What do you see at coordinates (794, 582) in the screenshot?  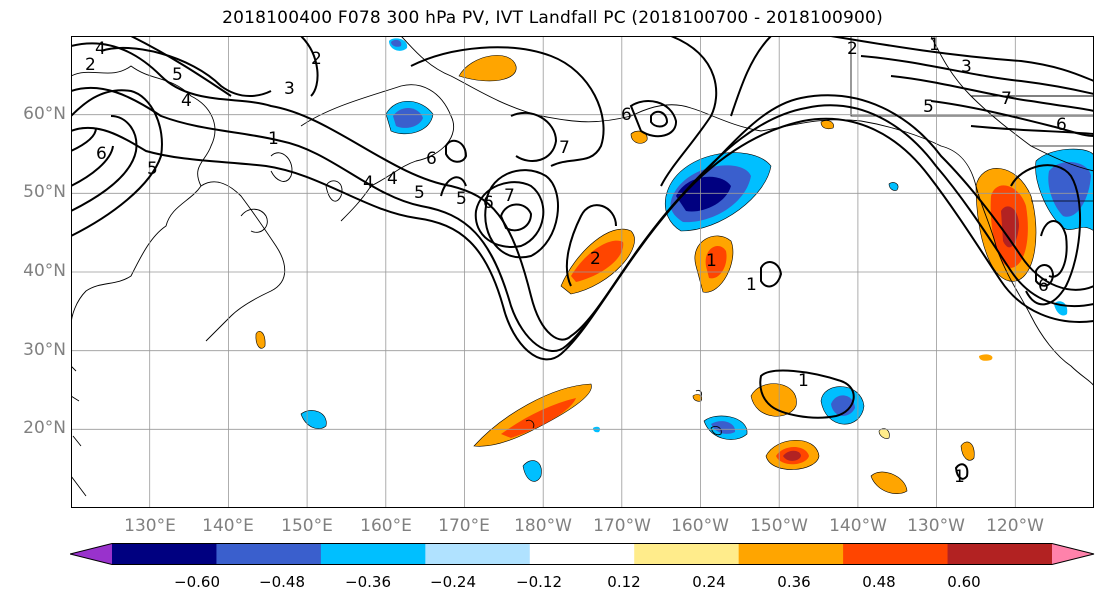 I see `colorbar-tick-label: 0.36` at bounding box center [794, 582].